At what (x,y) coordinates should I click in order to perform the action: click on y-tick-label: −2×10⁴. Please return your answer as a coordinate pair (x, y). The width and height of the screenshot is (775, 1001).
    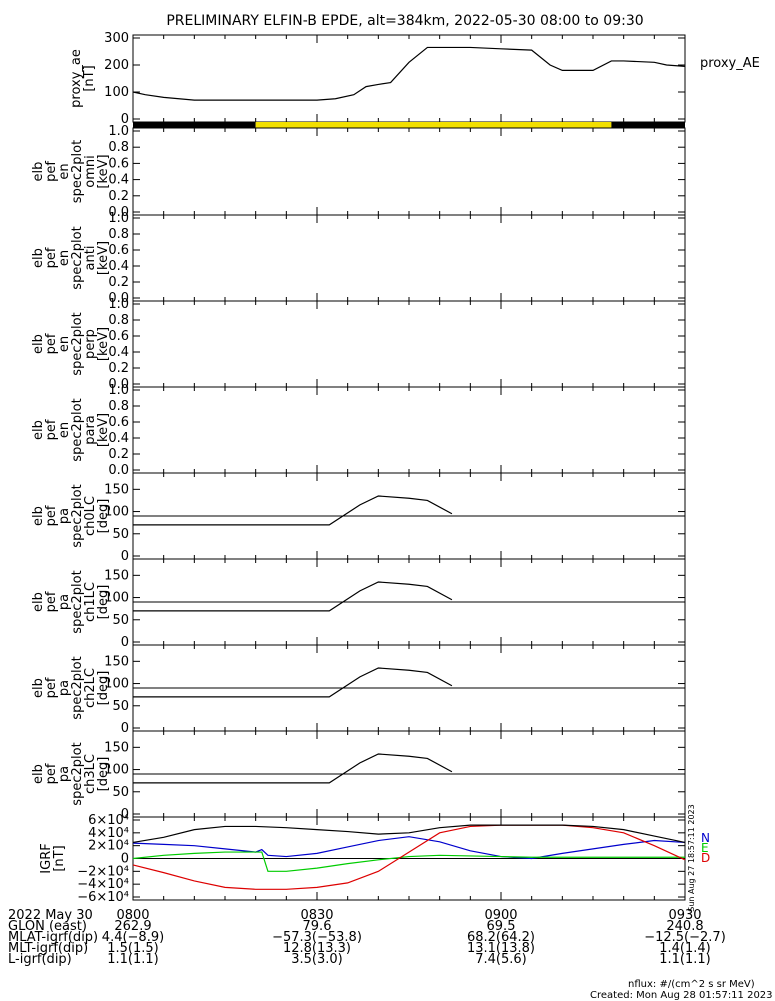
    Looking at the image, I should click on (103, 871).